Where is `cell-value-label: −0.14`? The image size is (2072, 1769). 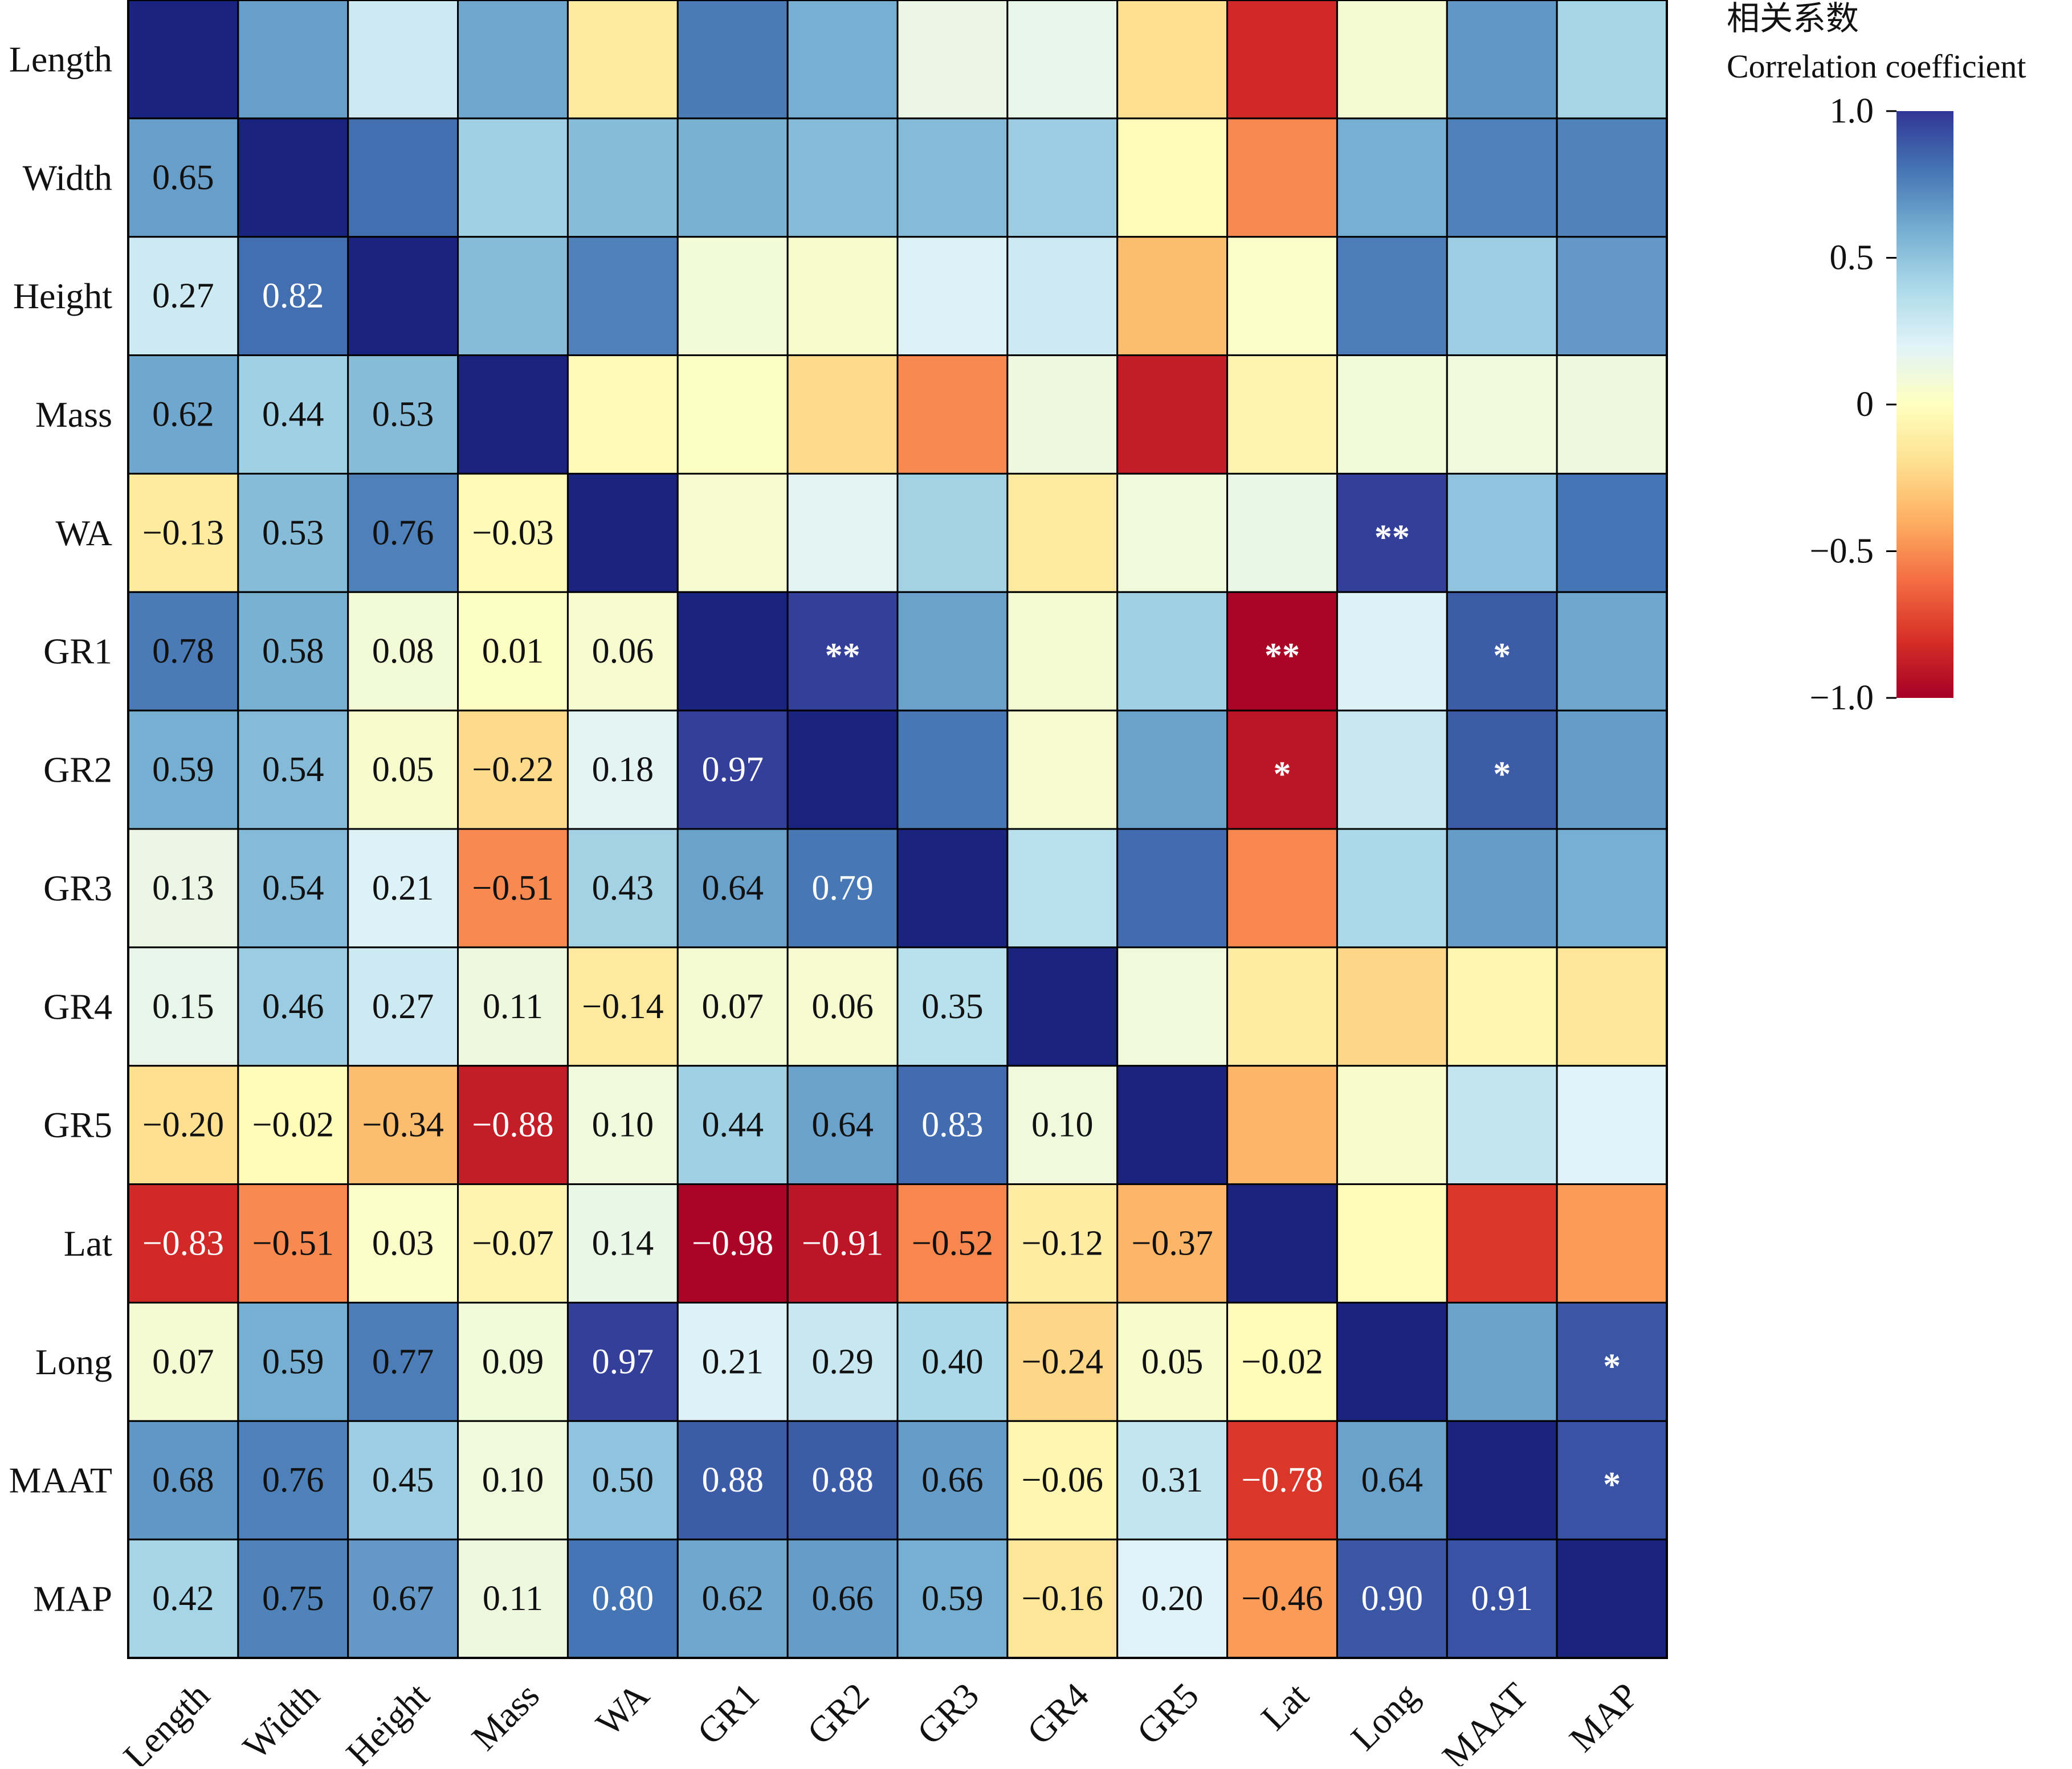
cell-value-label: −0.14 is located at coordinates (622, 1006).